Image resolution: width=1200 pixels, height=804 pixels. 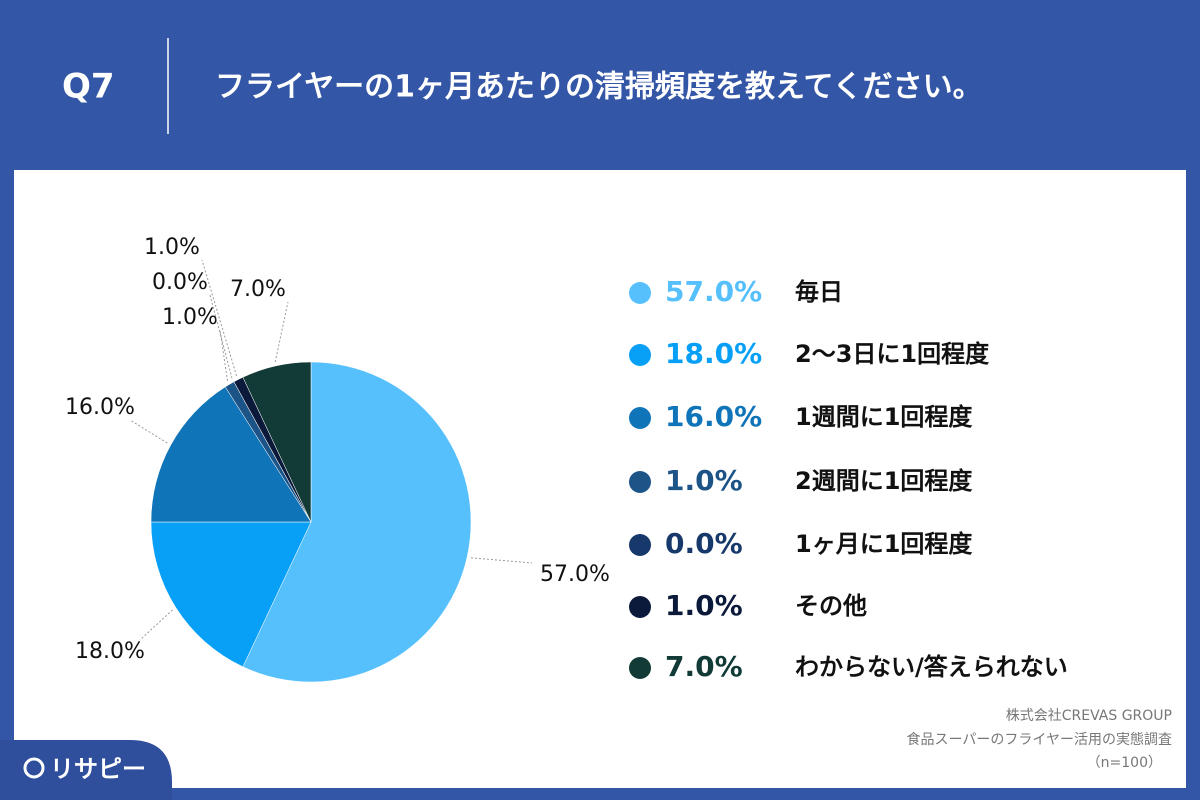 I want to click on legend-label: わからない/答えられない, so click(x=931, y=667).